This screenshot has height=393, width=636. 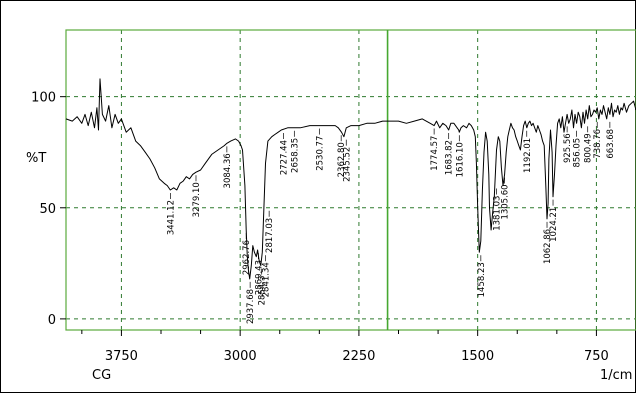 I want to click on y-axis-label: %T, so click(x=36, y=158).